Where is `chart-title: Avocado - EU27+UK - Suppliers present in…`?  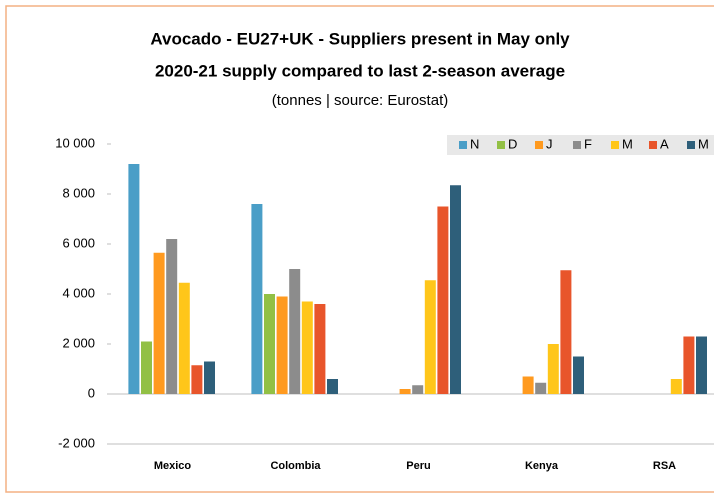
chart-title: Avocado - EU27+UK - Suppliers present in… is located at coordinates (360, 38).